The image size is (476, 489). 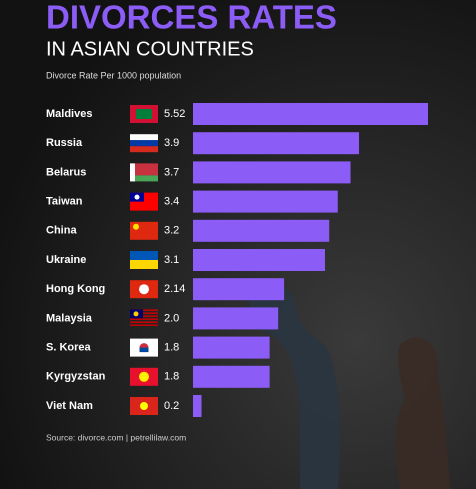 What do you see at coordinates (66, 260) in the screenshot?
I see `category-label: Ukraine` at bounding box center [66, 260].